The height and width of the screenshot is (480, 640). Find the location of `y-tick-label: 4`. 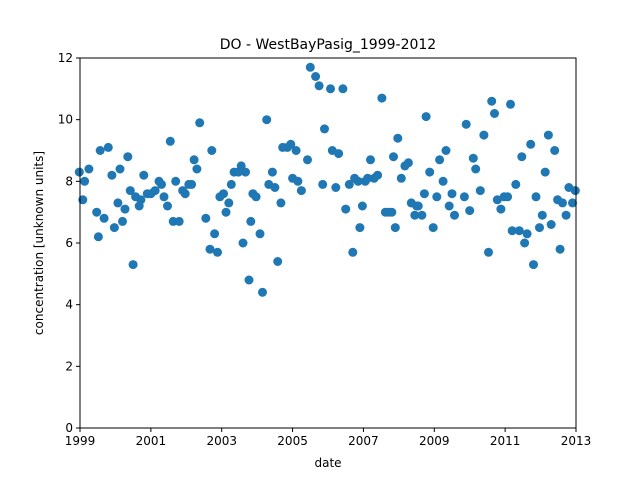

y-tick-label: 4 is located at coordinates (69, 305).